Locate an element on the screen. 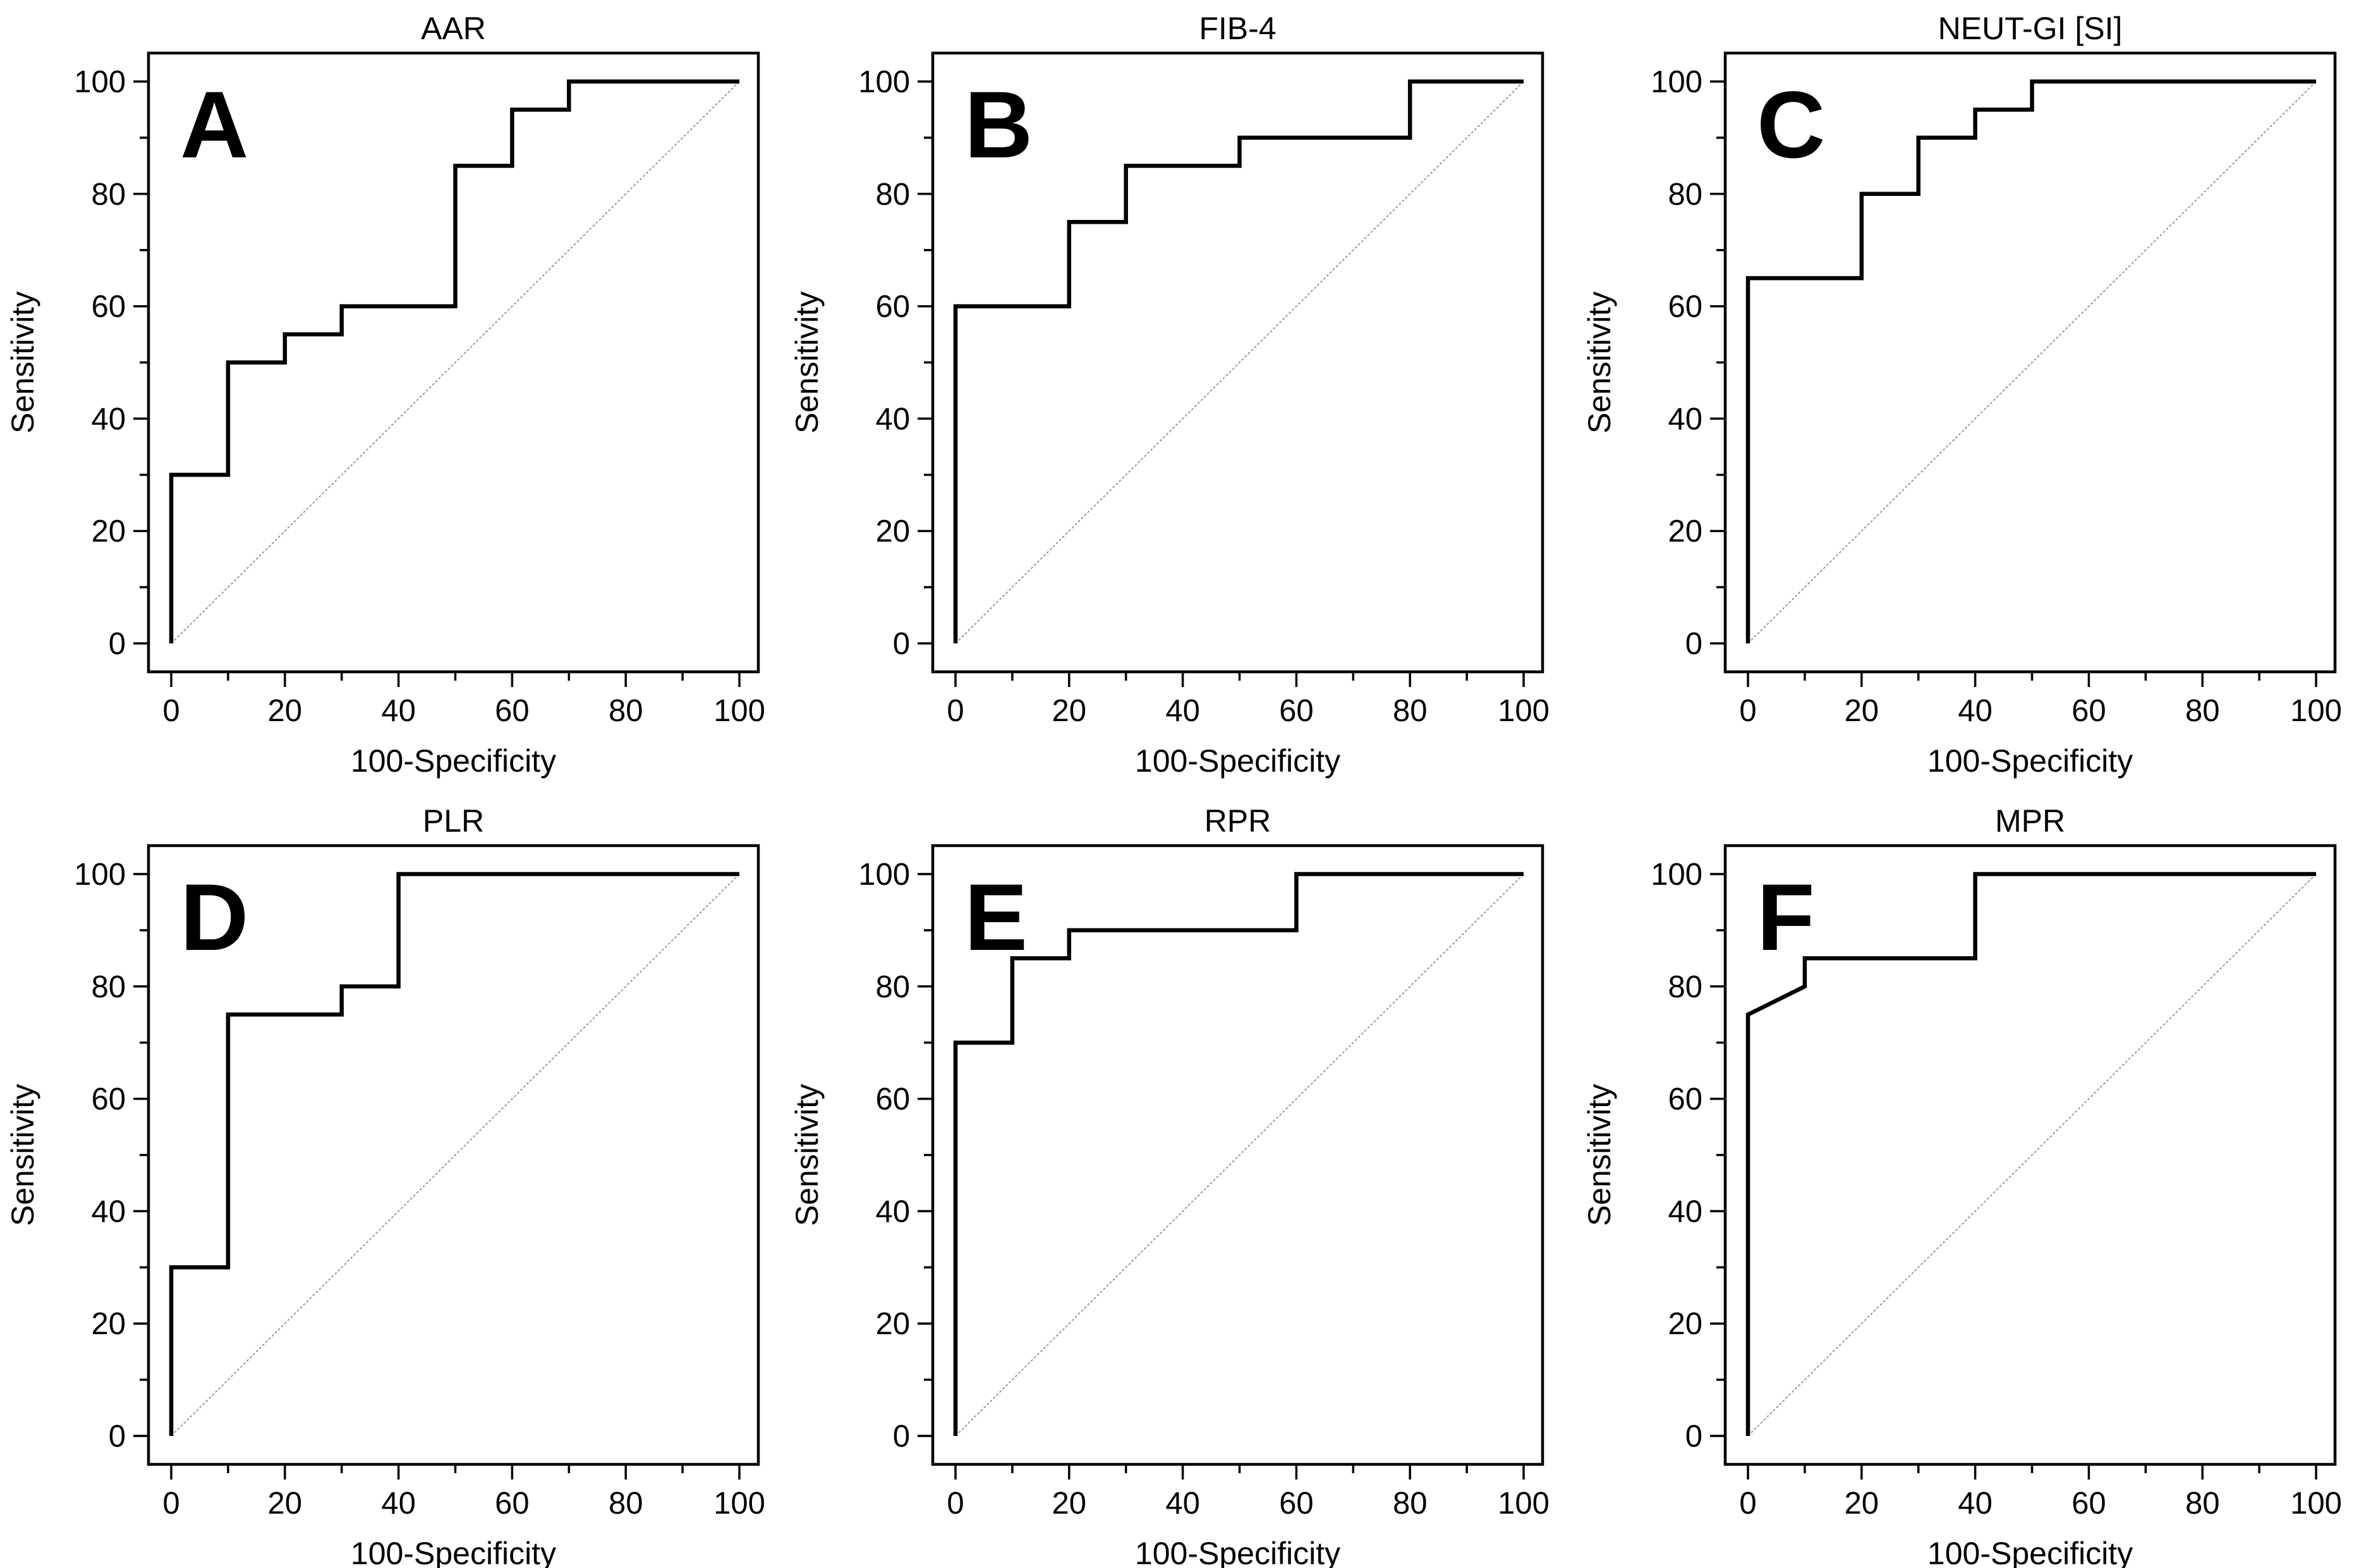  panel-letter: B is located at coordinates (999, 124).